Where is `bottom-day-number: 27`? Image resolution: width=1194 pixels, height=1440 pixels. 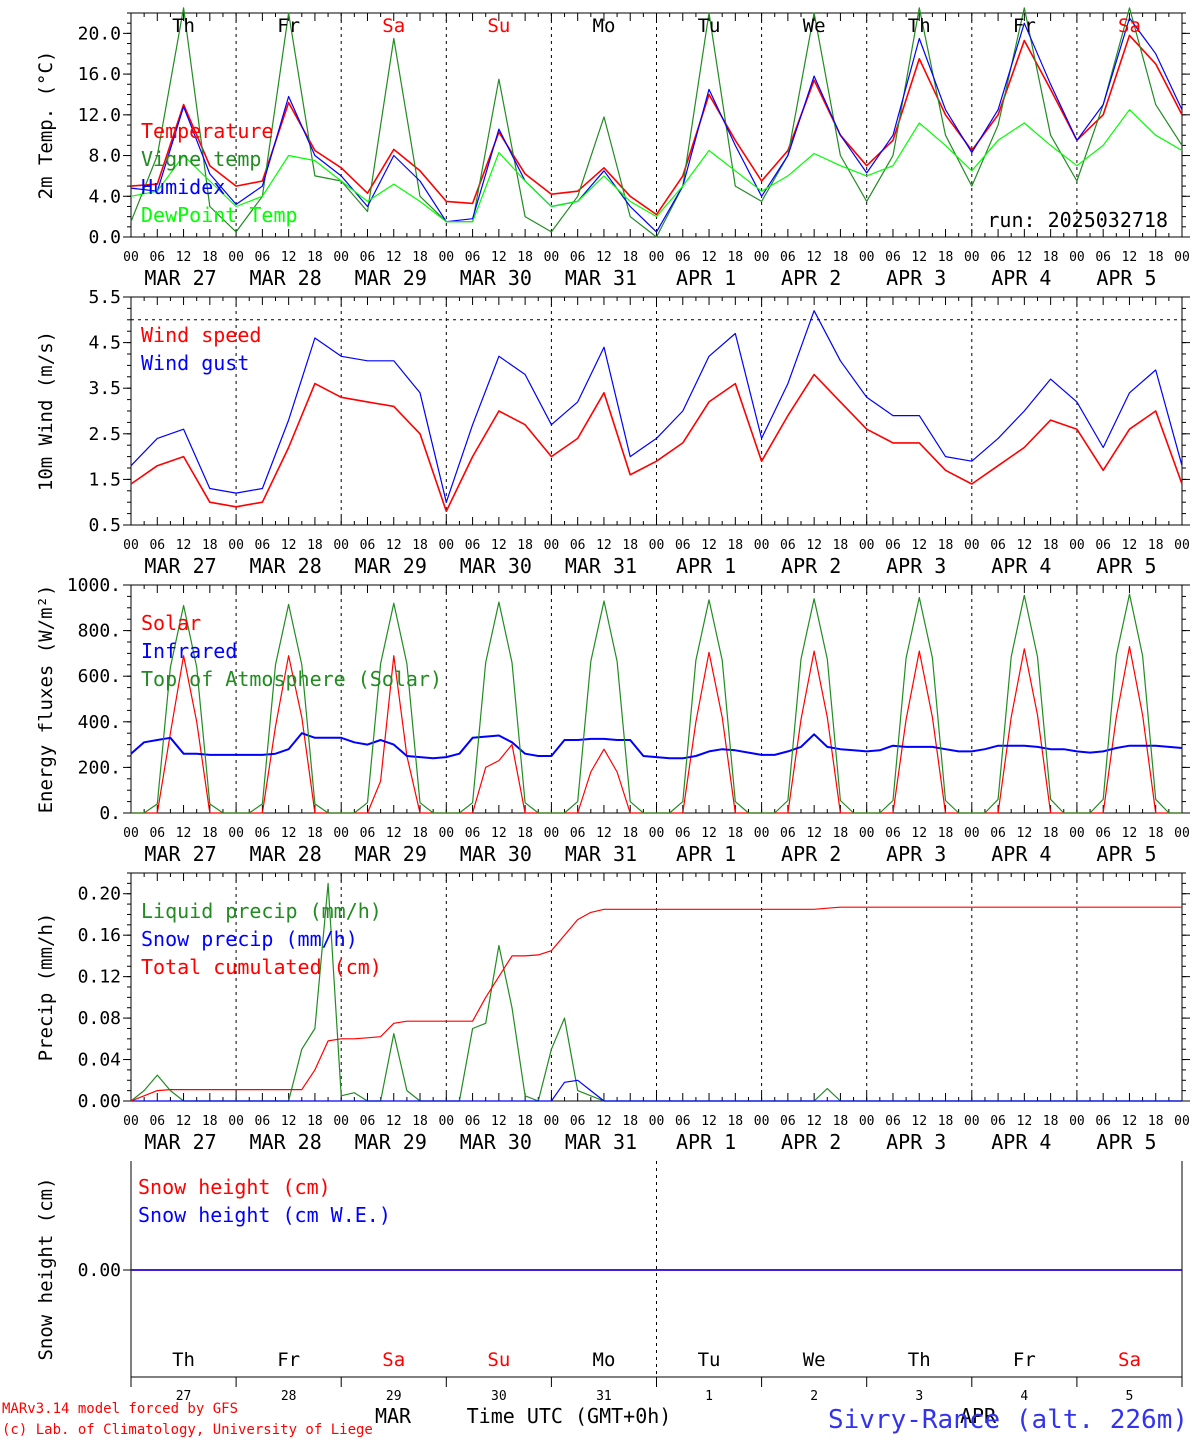
bottom-day-number: 27 is located at coordinates (184, 1396).